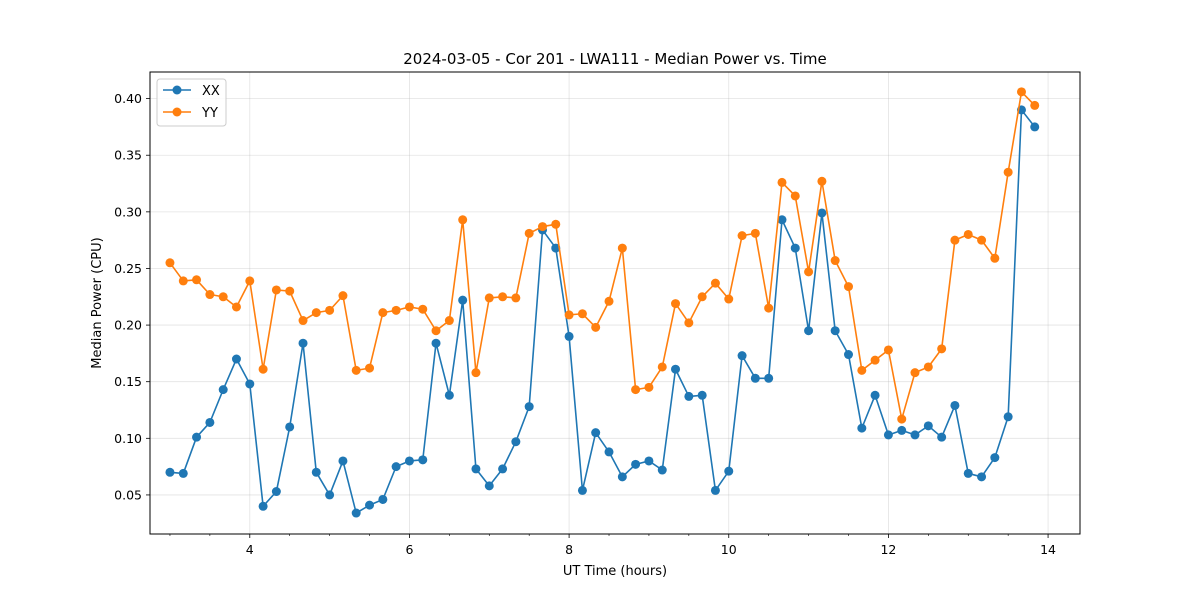 The image size is (1200, 600). What do you see at coordinates (729, 549) in the screenshot?
I see `x-tick-label: 10` at bounding box center [729, 549].